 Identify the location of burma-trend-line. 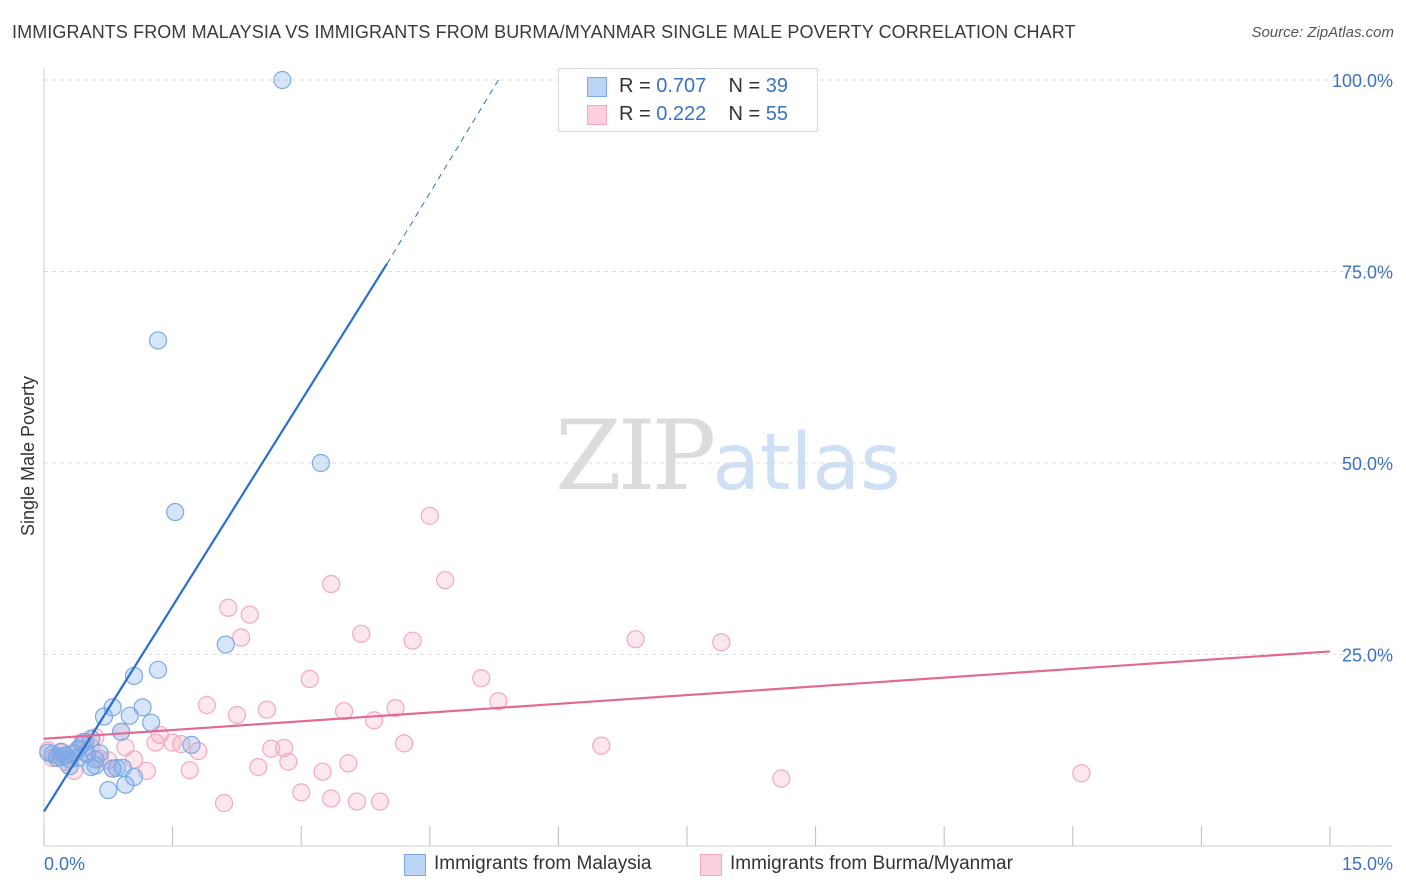
(687, 695).